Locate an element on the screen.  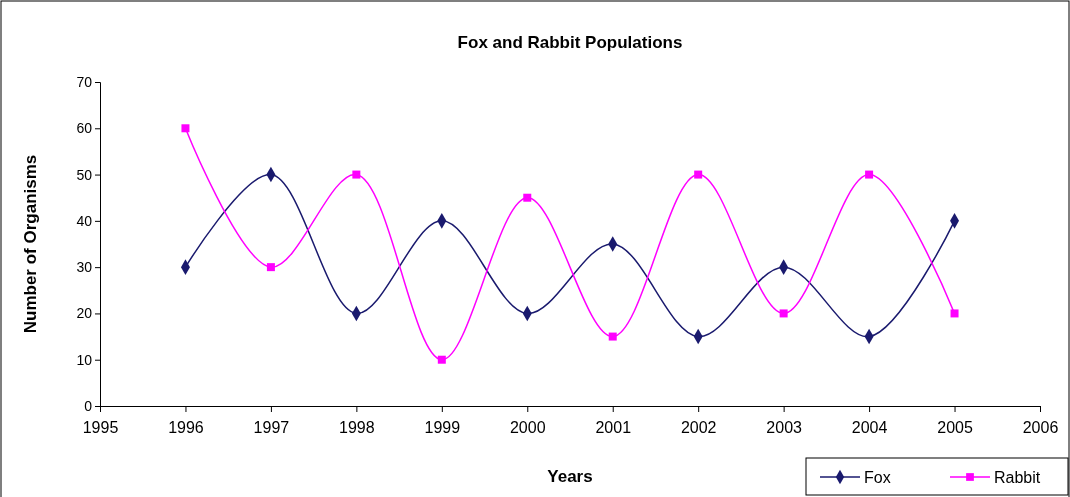
x-tick-label: 1999 is located at coordinates (442, 427).